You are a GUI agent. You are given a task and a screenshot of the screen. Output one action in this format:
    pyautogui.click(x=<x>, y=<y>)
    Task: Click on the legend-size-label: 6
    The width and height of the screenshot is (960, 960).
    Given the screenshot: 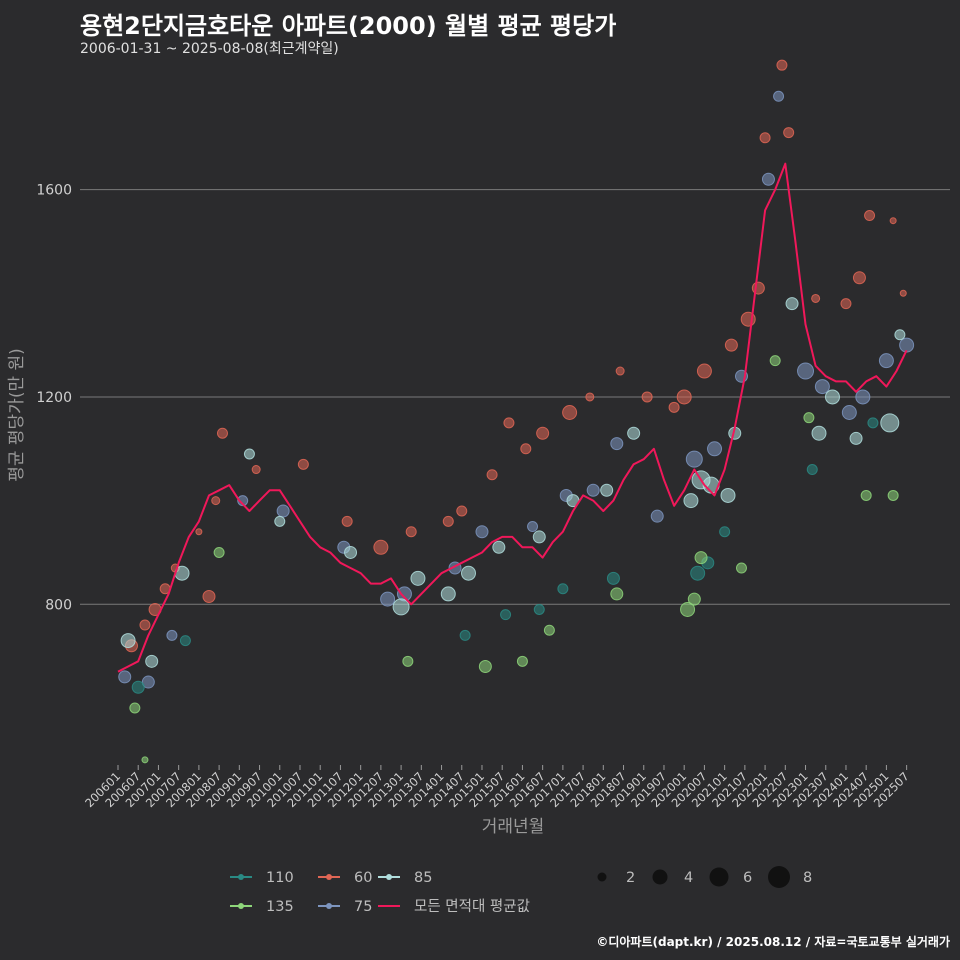 What is the action you would take?
    pyautogui.click(x=747, y=878)
    